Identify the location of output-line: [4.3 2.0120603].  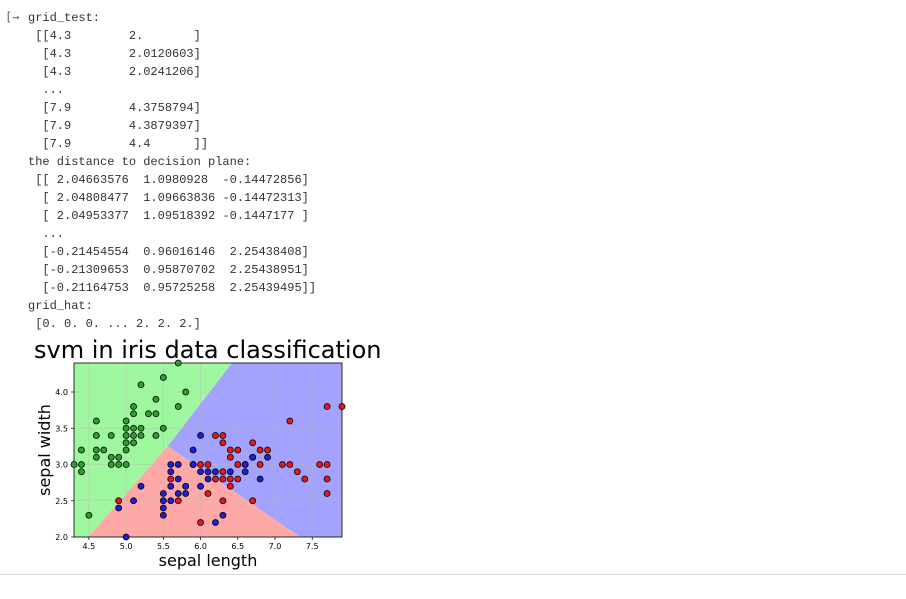
(114, 54).